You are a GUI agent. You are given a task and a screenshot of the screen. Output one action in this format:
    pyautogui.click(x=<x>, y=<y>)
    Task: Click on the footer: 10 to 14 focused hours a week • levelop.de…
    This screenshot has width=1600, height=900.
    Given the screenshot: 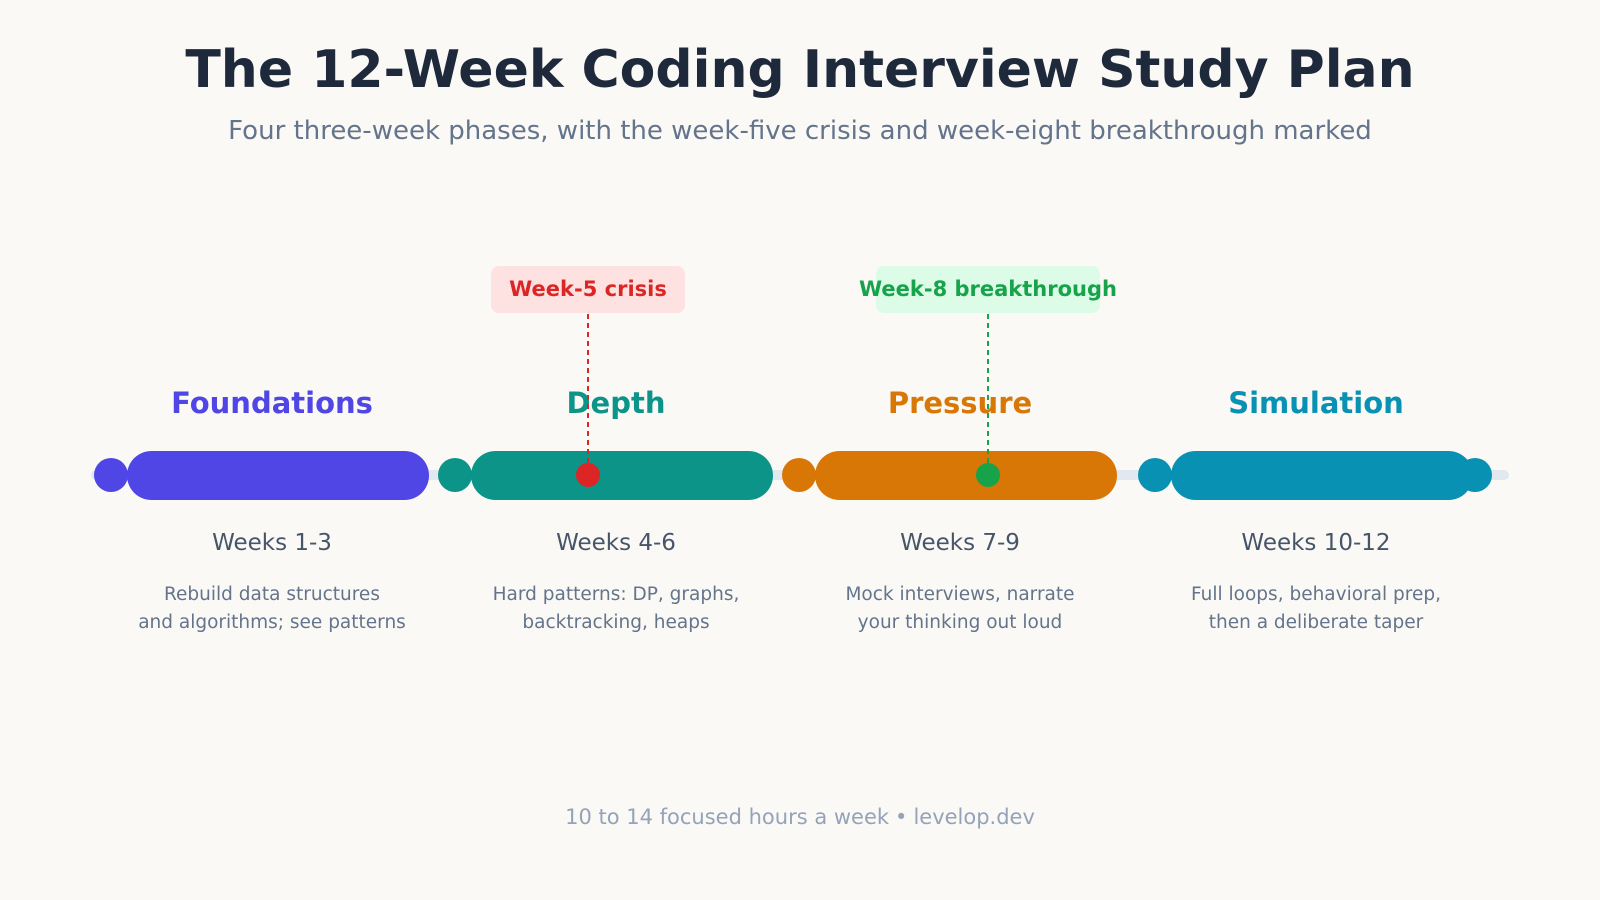 What is the action you would take?
    pyautogui.click(x=800, y=817)
    